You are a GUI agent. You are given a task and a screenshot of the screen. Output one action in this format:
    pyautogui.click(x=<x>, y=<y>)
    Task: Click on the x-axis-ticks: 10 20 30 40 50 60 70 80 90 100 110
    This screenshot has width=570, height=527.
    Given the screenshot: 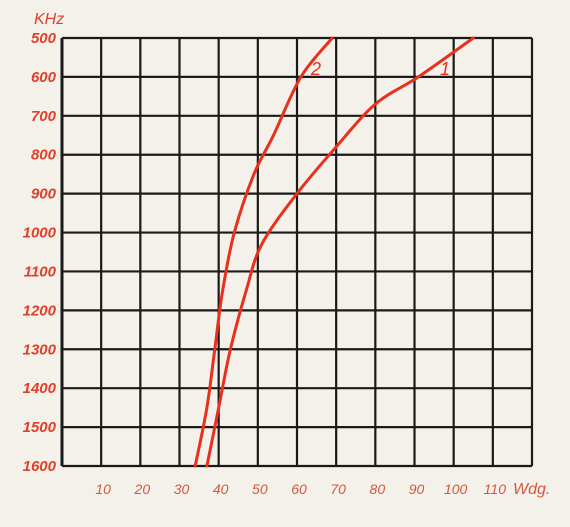 What is the action you would take?
    pyautogui.click(x=300, y=489)
    